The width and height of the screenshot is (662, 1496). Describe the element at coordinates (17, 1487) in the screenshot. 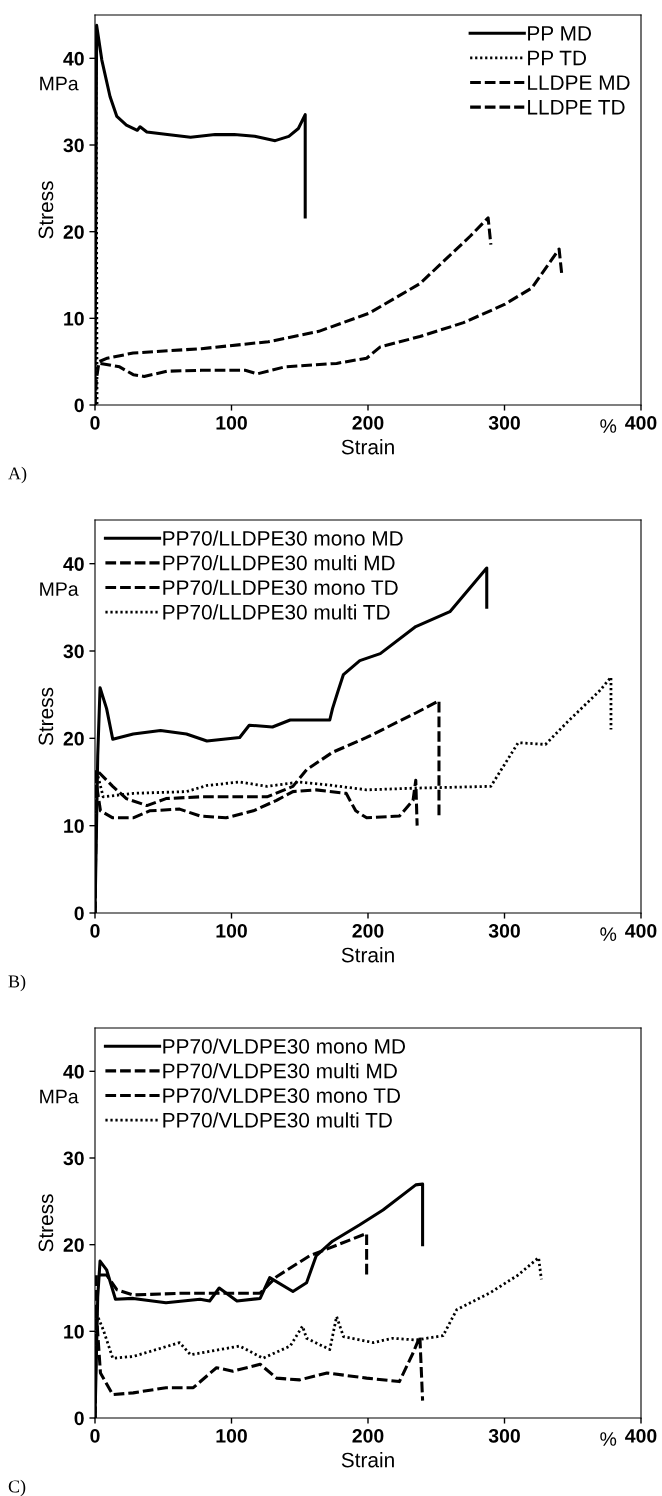

I see `text: C)` at that location.